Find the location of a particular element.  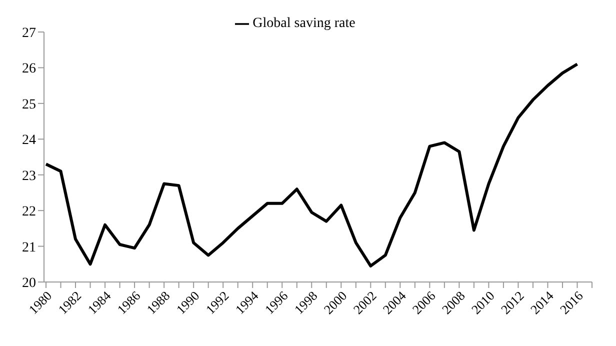

y-tick-label: 26 is located at coordinates (29, 69).